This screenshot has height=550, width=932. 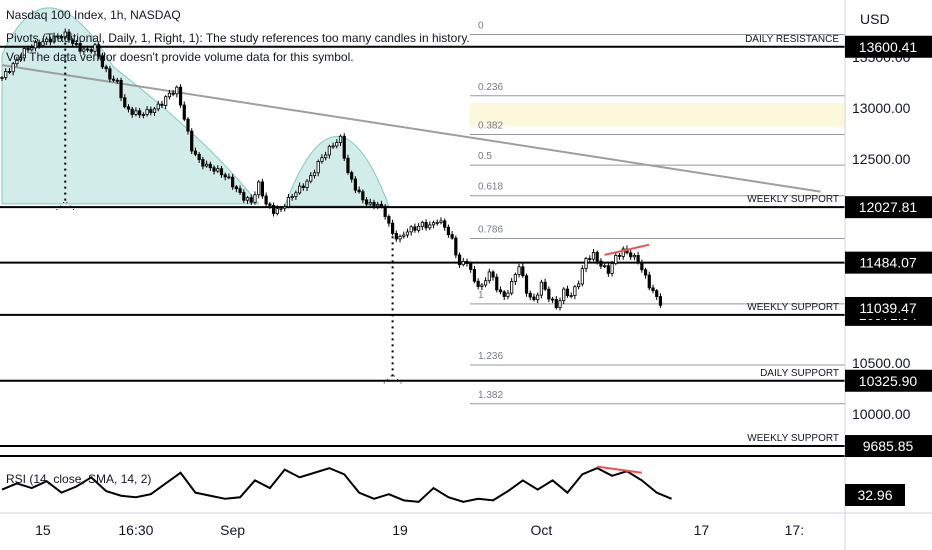 What do you see at coordinates (542, 530) in the screenshot?
I see `x-tick-label: Oct` at bounding box center [542, 530].